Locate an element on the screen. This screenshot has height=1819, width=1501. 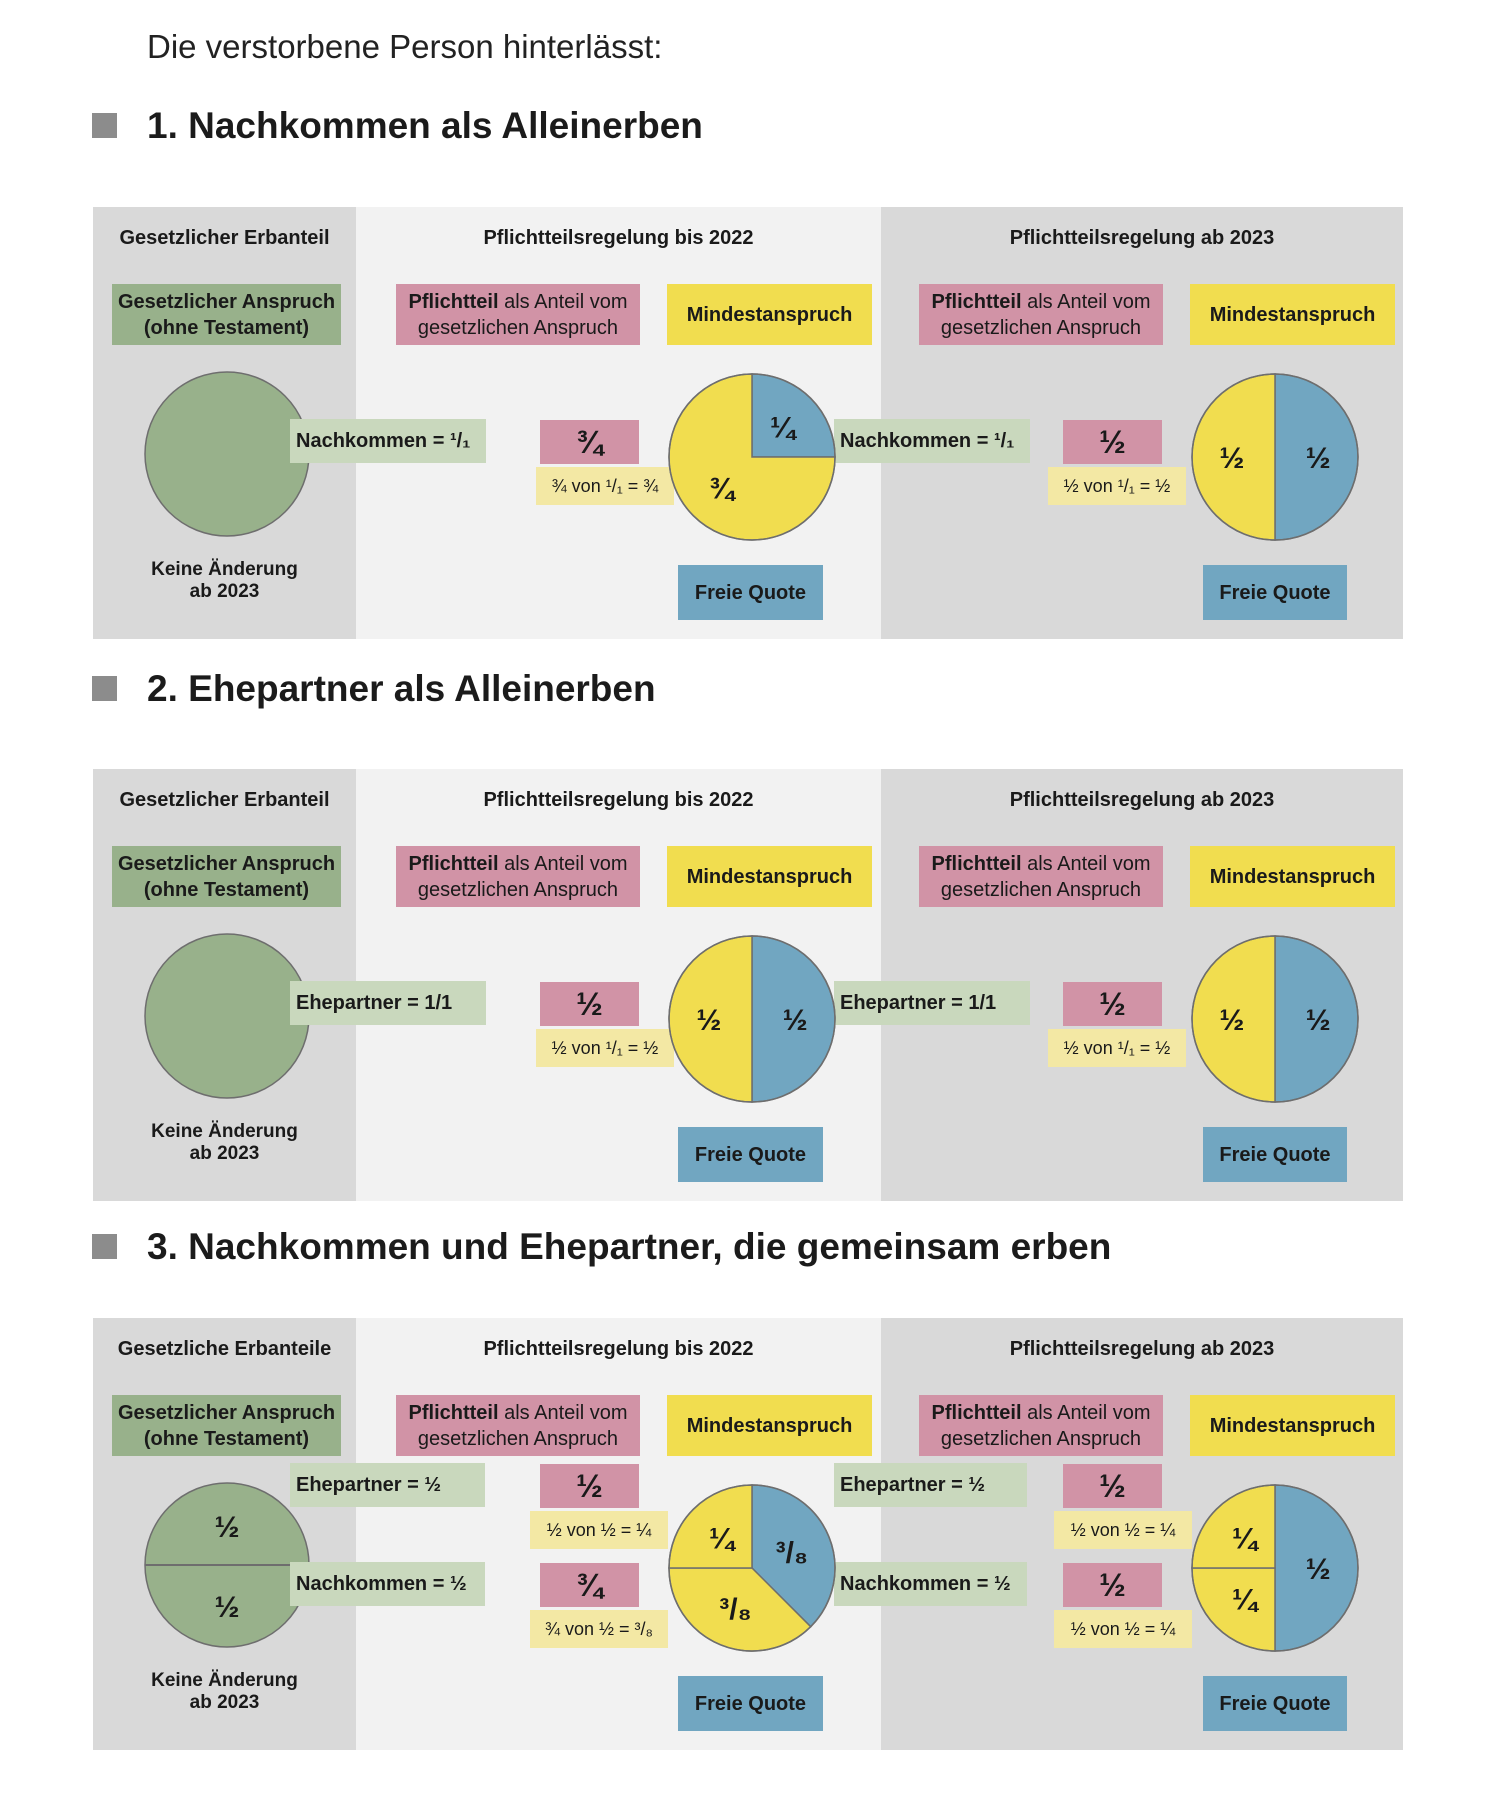
heir-label-2022: Ehepartner = ½ is located at coordinates (387, 1485).